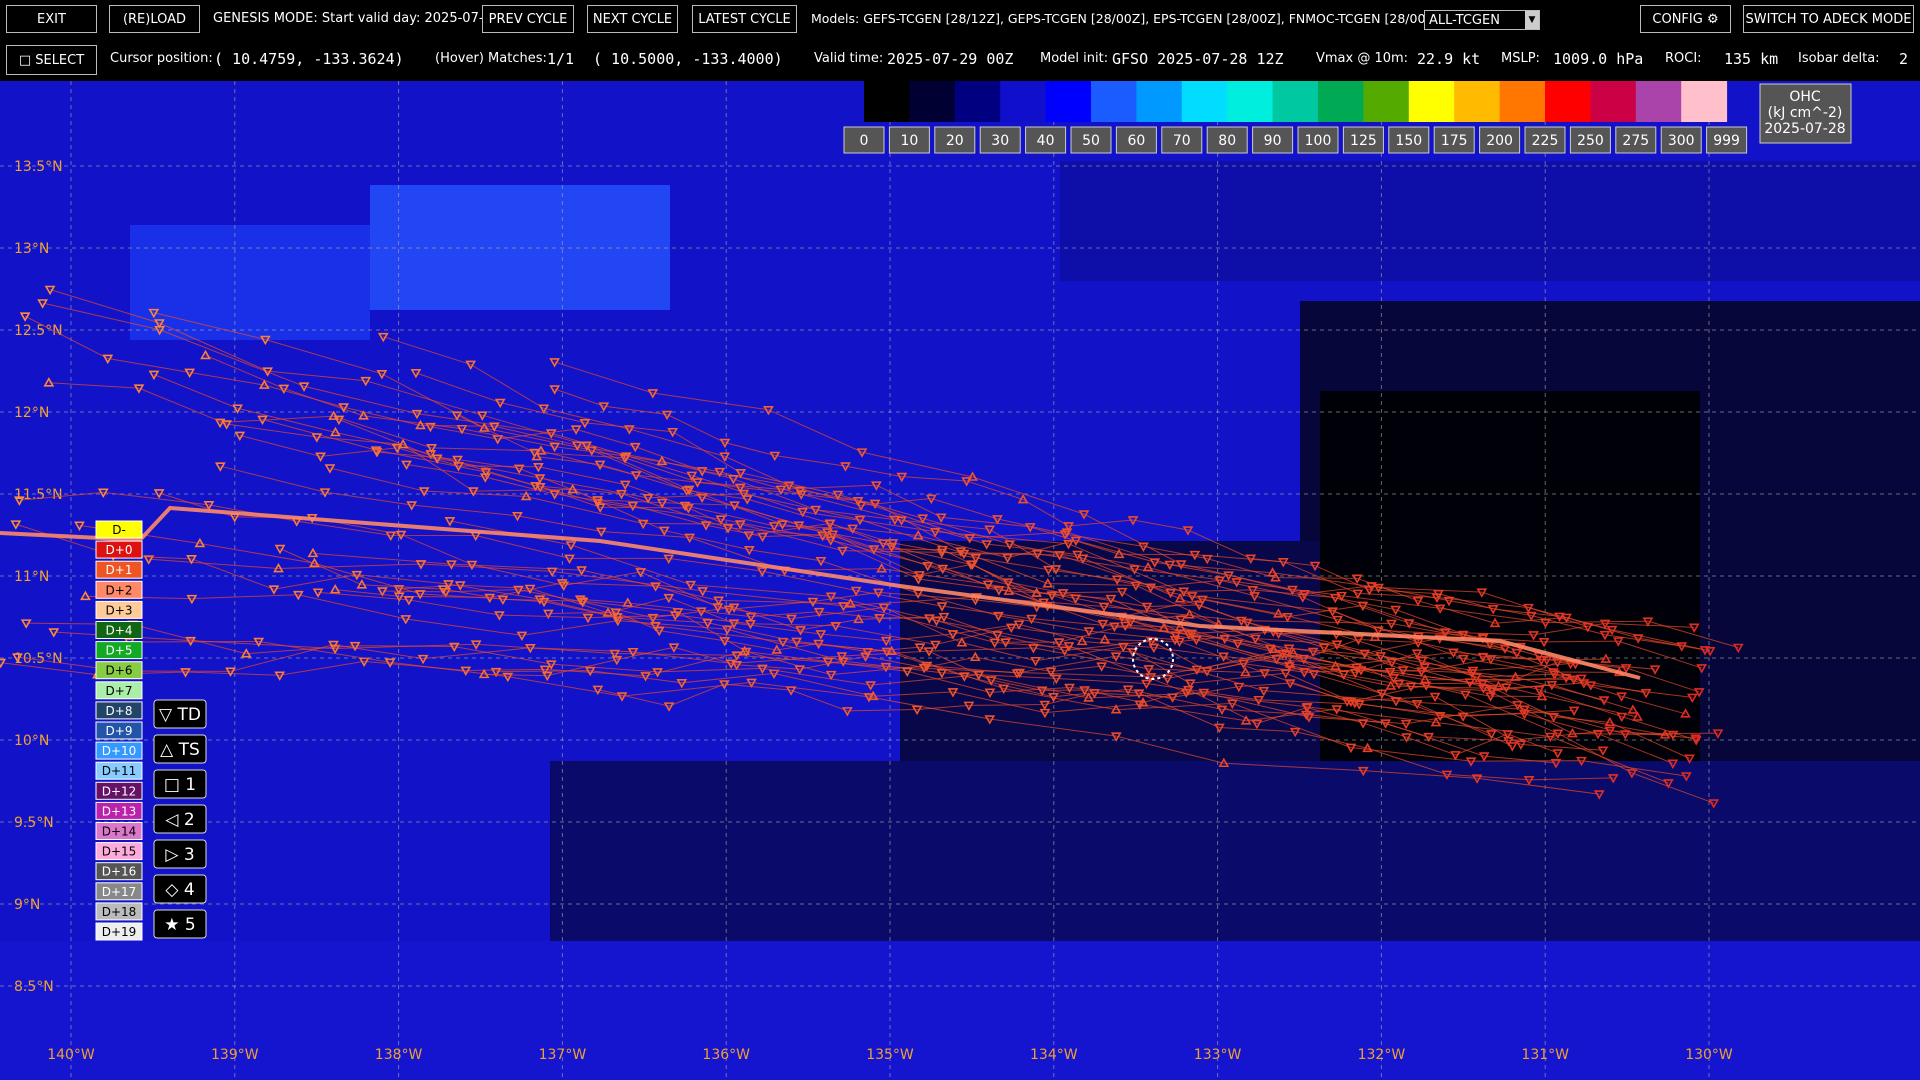  I want to click on next-cycle-button: NEXT CYCLE, so click(632, 19).